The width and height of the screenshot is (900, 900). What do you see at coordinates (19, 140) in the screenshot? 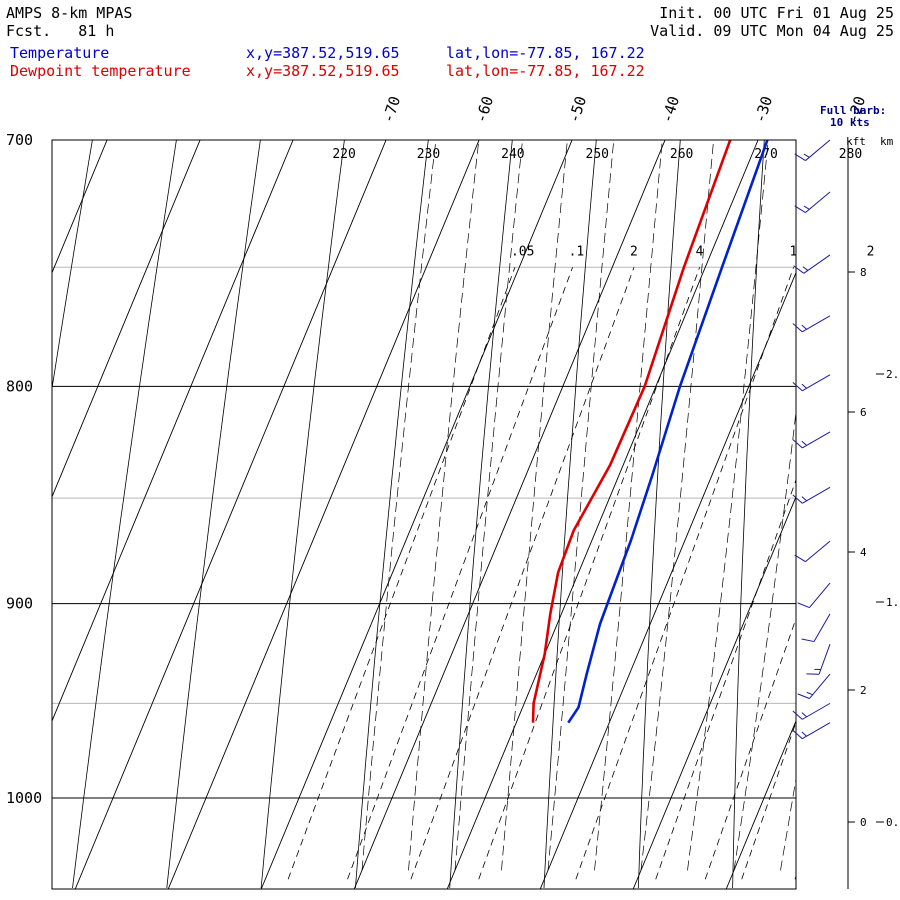
I see `pressure-tick-label: 700` at bounding box center [19, 140].